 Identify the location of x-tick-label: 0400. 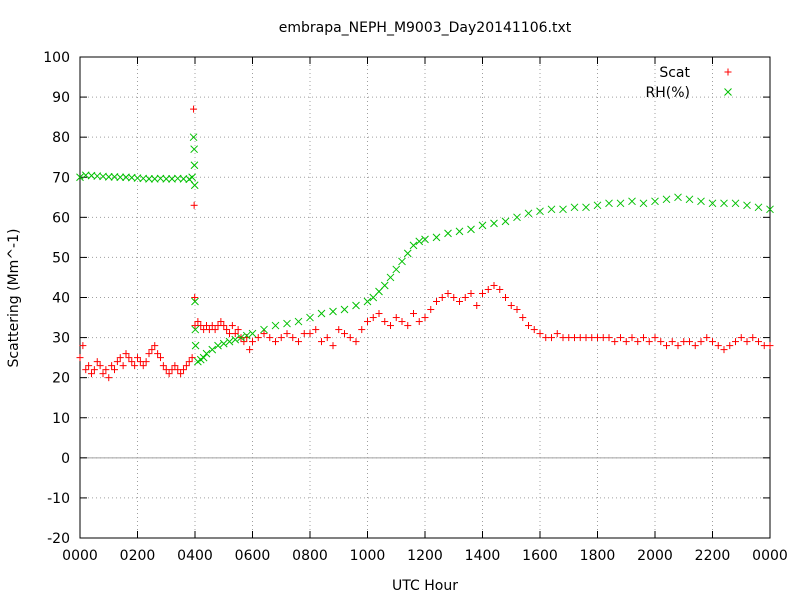
(195, 556).